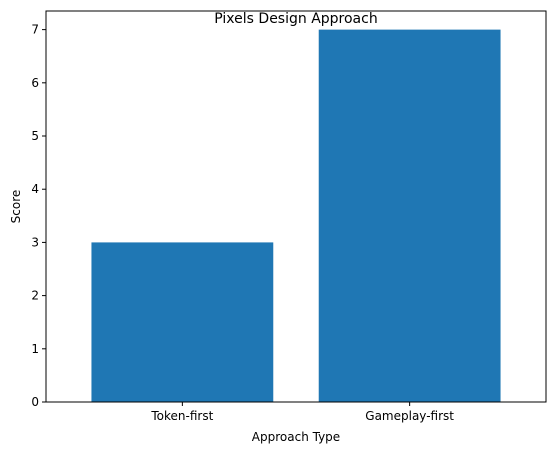  I want to click on y-axis-label: Score, so click(16, 207).